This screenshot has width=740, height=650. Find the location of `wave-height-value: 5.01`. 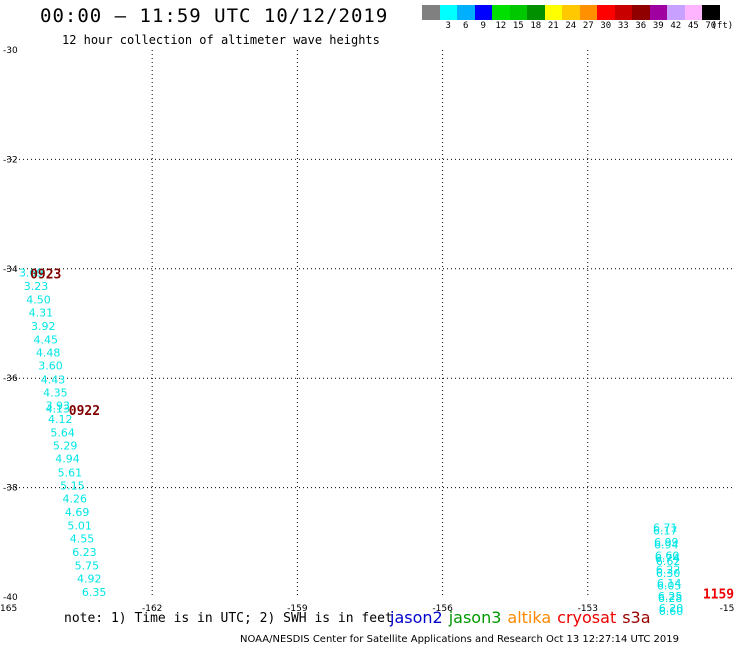

wave-height-value: 5.01 is located at coordinates (79, 525).